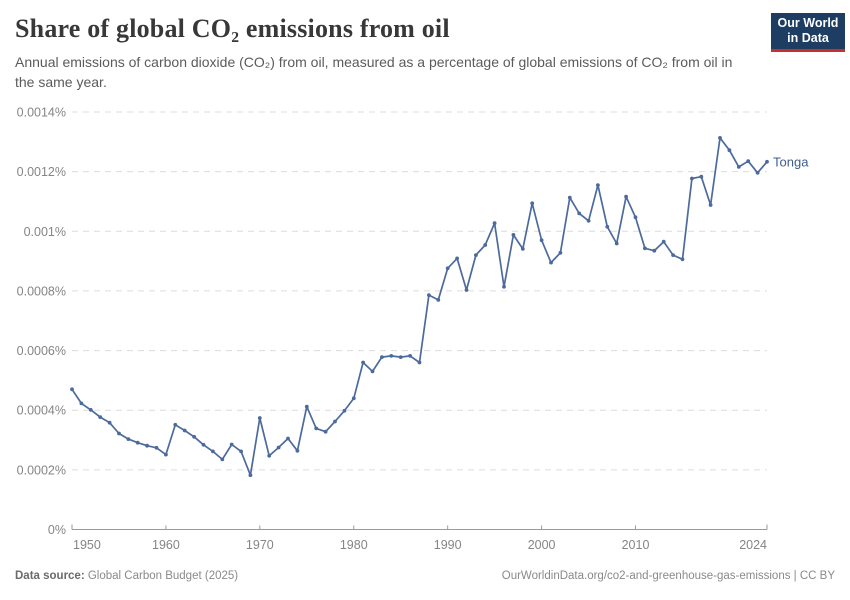 This screenshot has width=850, height=600. I want to click on y-axis-tick-label: 0%, so click(57, 530).